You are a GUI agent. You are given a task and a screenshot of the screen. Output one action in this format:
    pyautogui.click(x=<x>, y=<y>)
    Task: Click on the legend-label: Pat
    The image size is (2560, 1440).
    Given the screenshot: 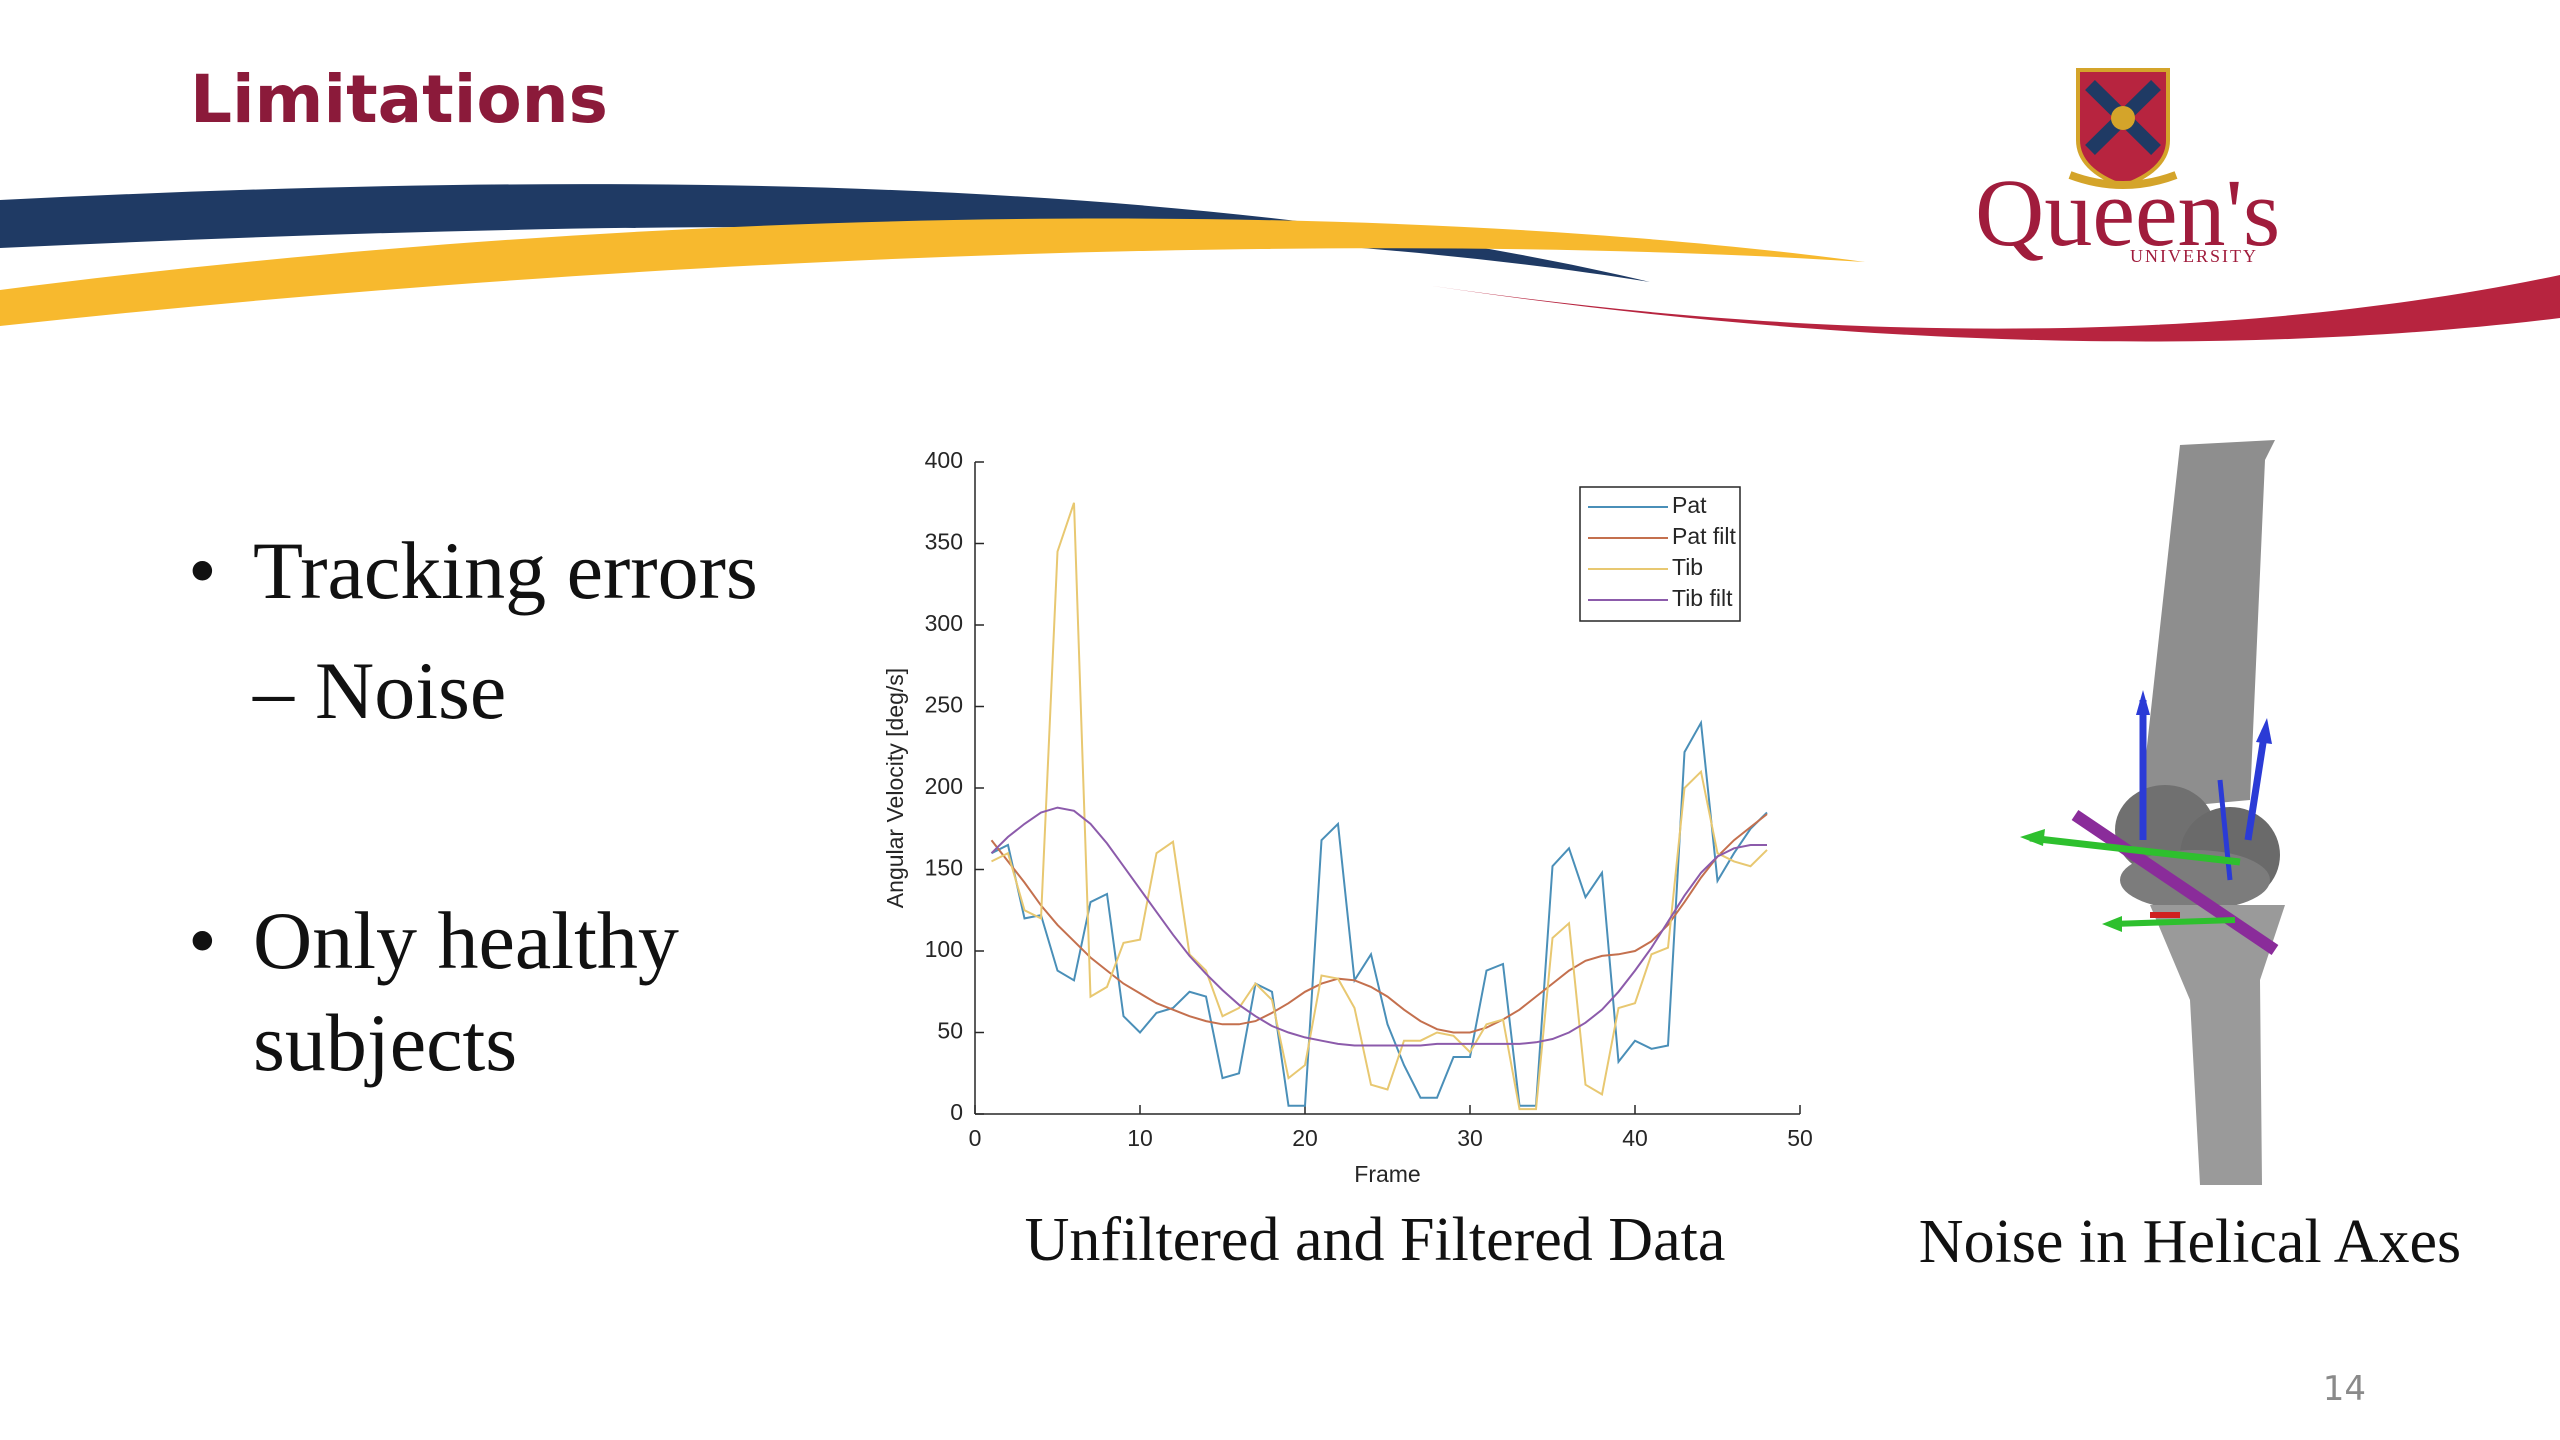 What is the action you would take?
    pyautogui.click(x=1689, y=505)
    